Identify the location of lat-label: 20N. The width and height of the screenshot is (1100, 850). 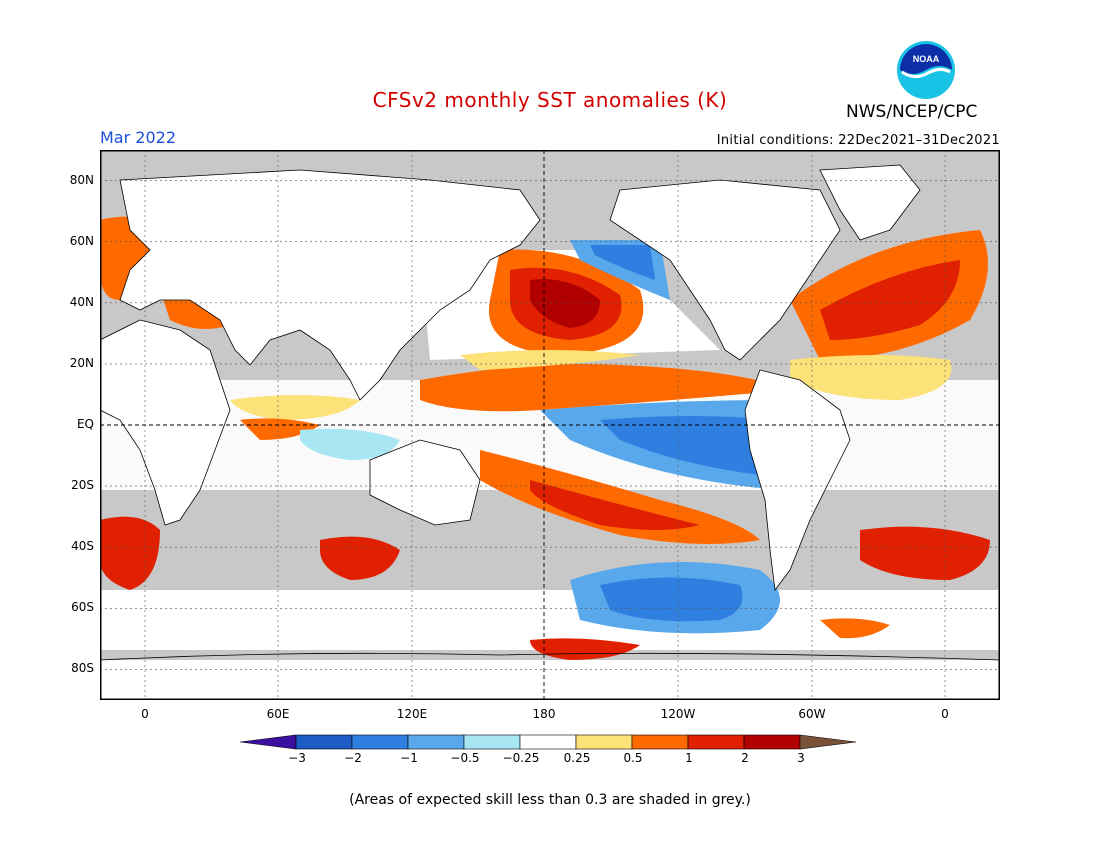
(81, 363).